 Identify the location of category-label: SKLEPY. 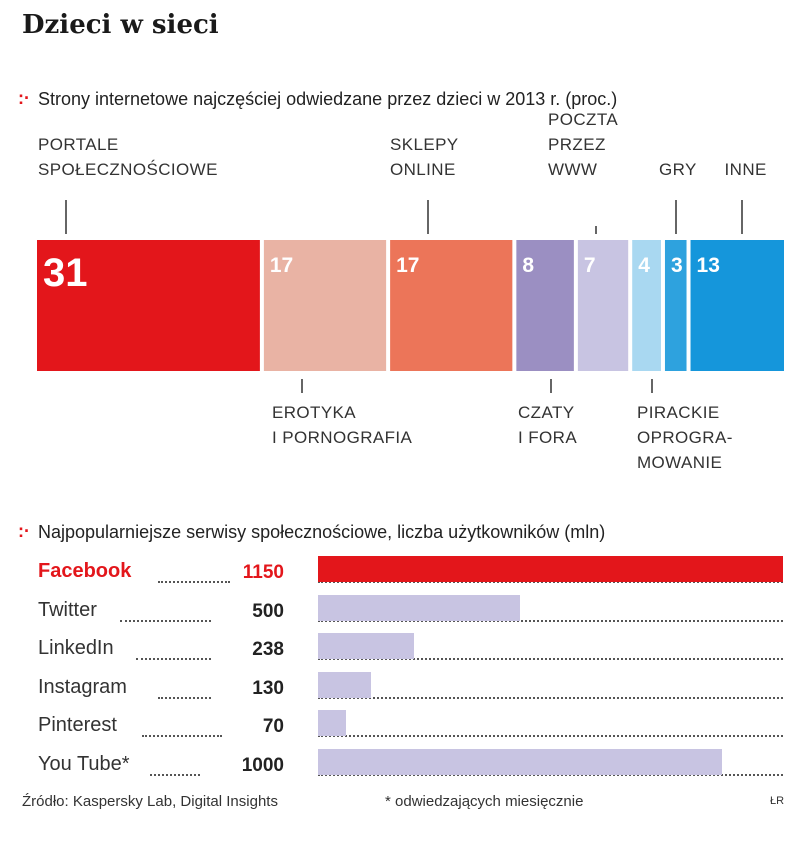
(424, 144).